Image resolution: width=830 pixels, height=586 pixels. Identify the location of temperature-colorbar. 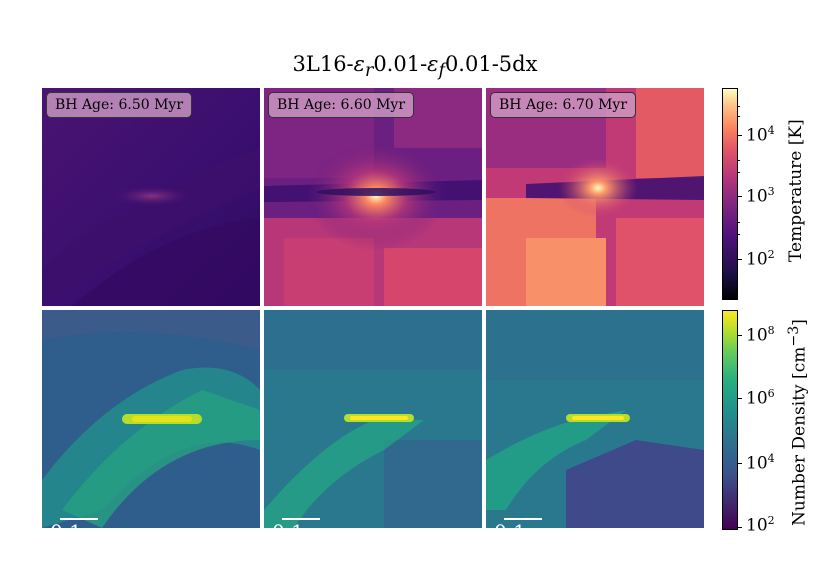
(730, 194).